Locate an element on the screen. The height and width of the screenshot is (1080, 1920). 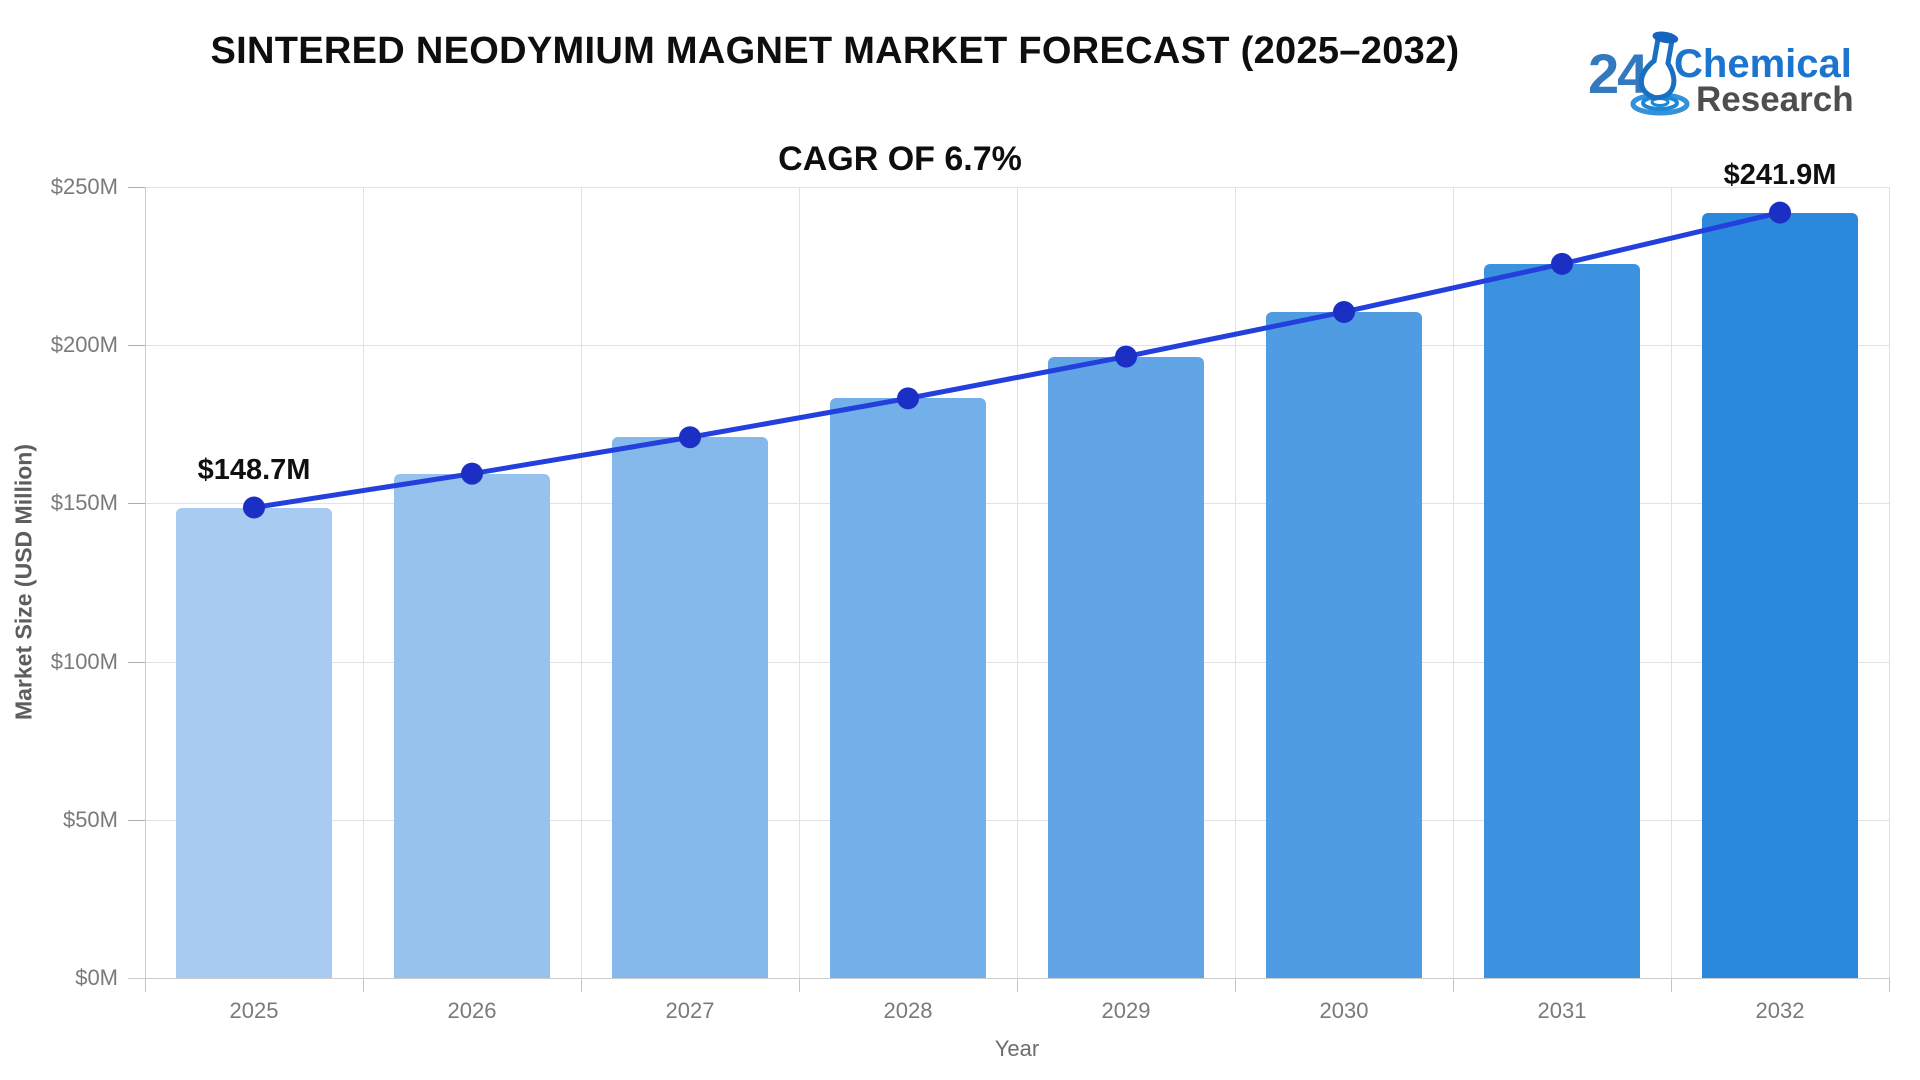
x-tick-label: 2030 is located at coordinates (1344, 1010).